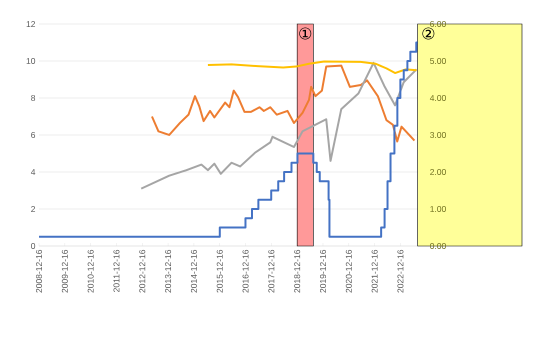  Describe the element at coordinates (375, 271) in the screenshot. I see `x-tick-label: 2021-12-16` at that location.